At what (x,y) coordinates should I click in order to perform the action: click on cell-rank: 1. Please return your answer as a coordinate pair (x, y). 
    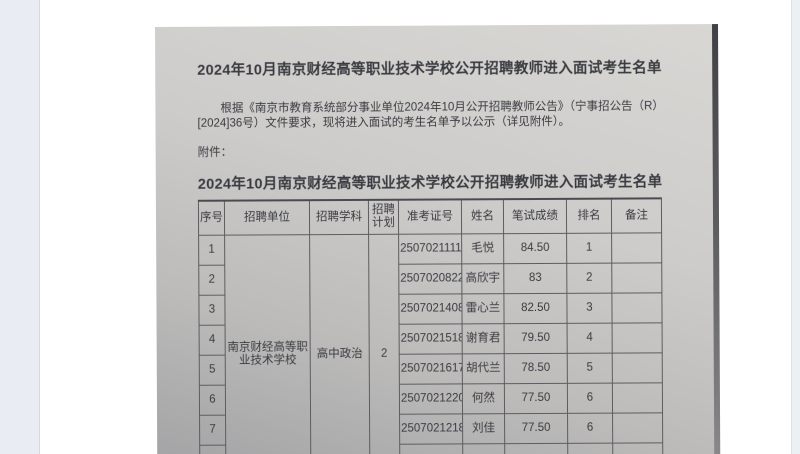
    Looking at the image, I should click on (589, 247).